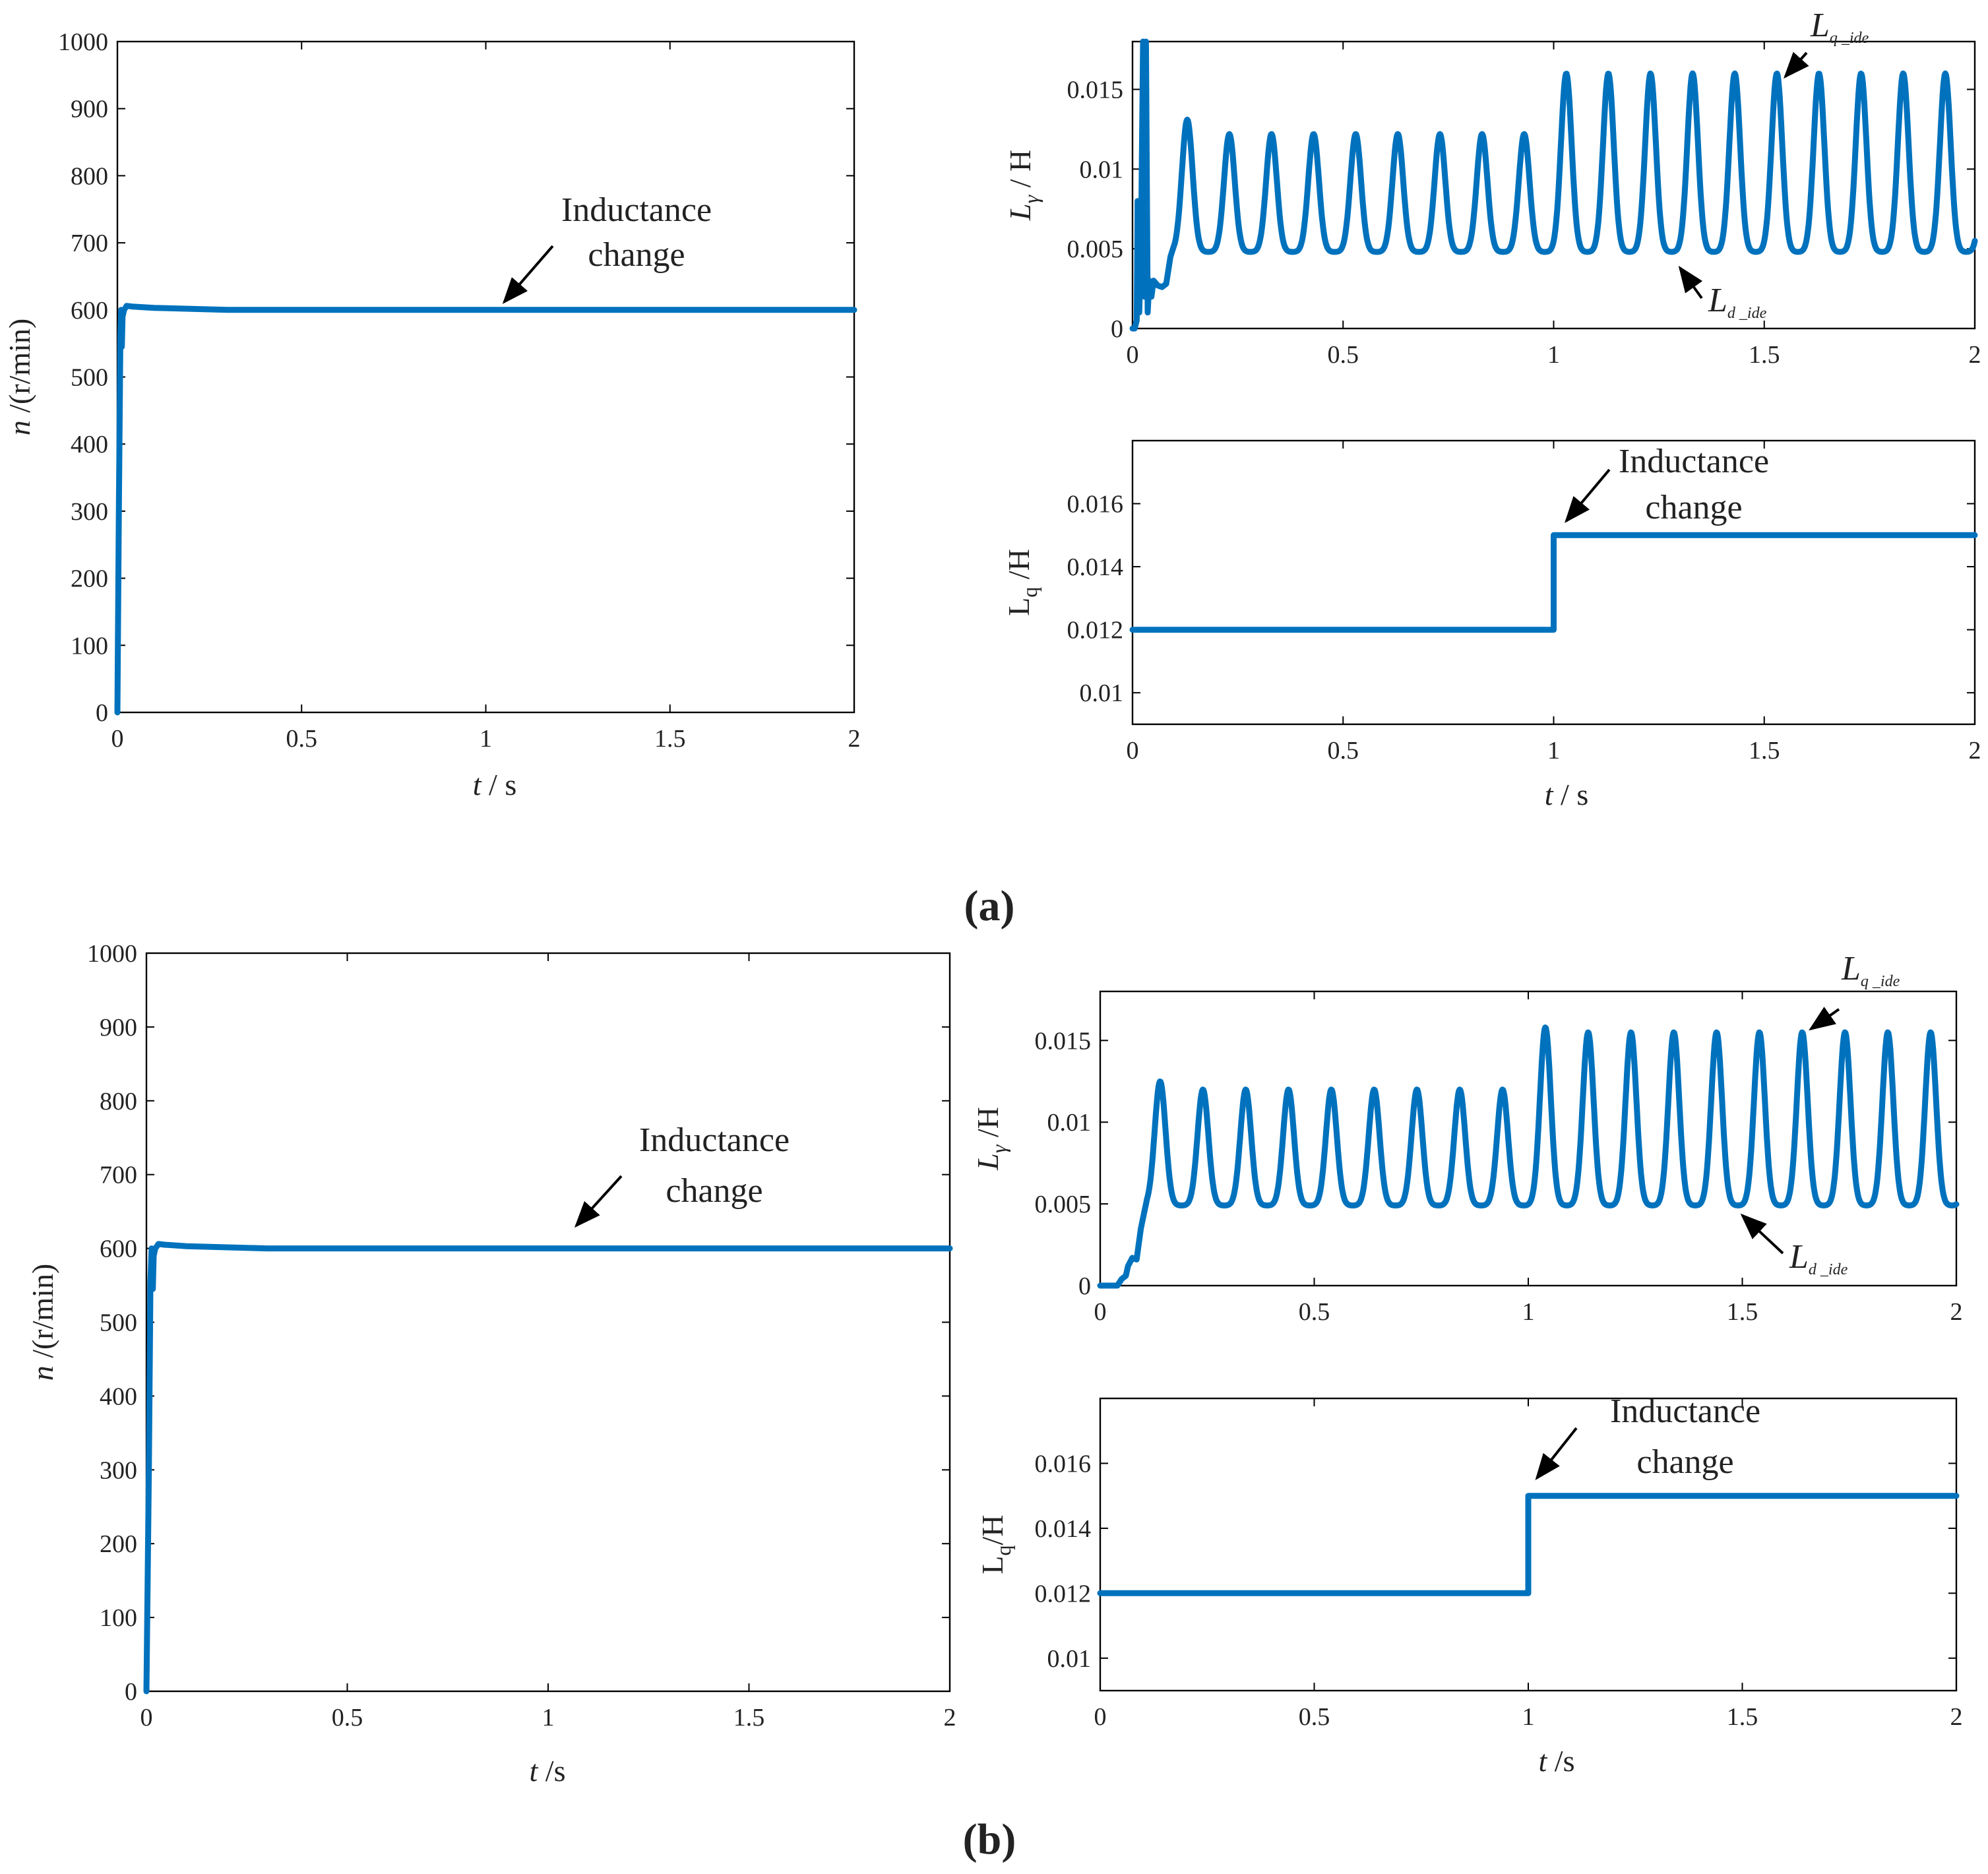  Describe the element at coordinates (1021, 582) in the screenshot. I see `y-axis-label: Lq /H` at that location.